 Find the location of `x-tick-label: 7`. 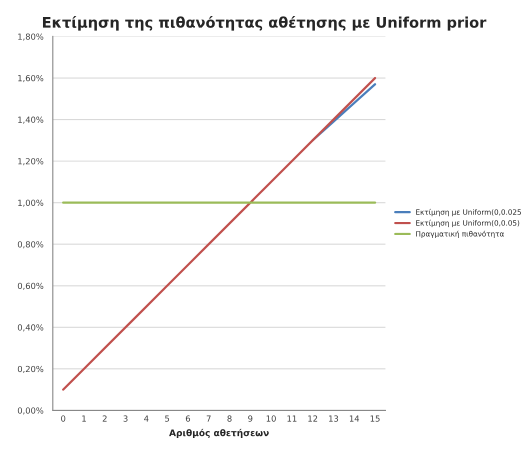

x-tick-label: 7 is located at coordinates (208, 419).